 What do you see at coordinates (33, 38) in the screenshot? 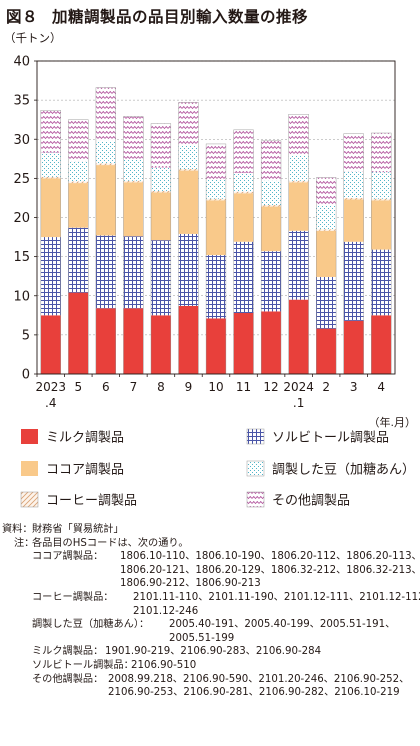
I see `y-axis-unit: （千トン）` at bounding box center [33, 38].